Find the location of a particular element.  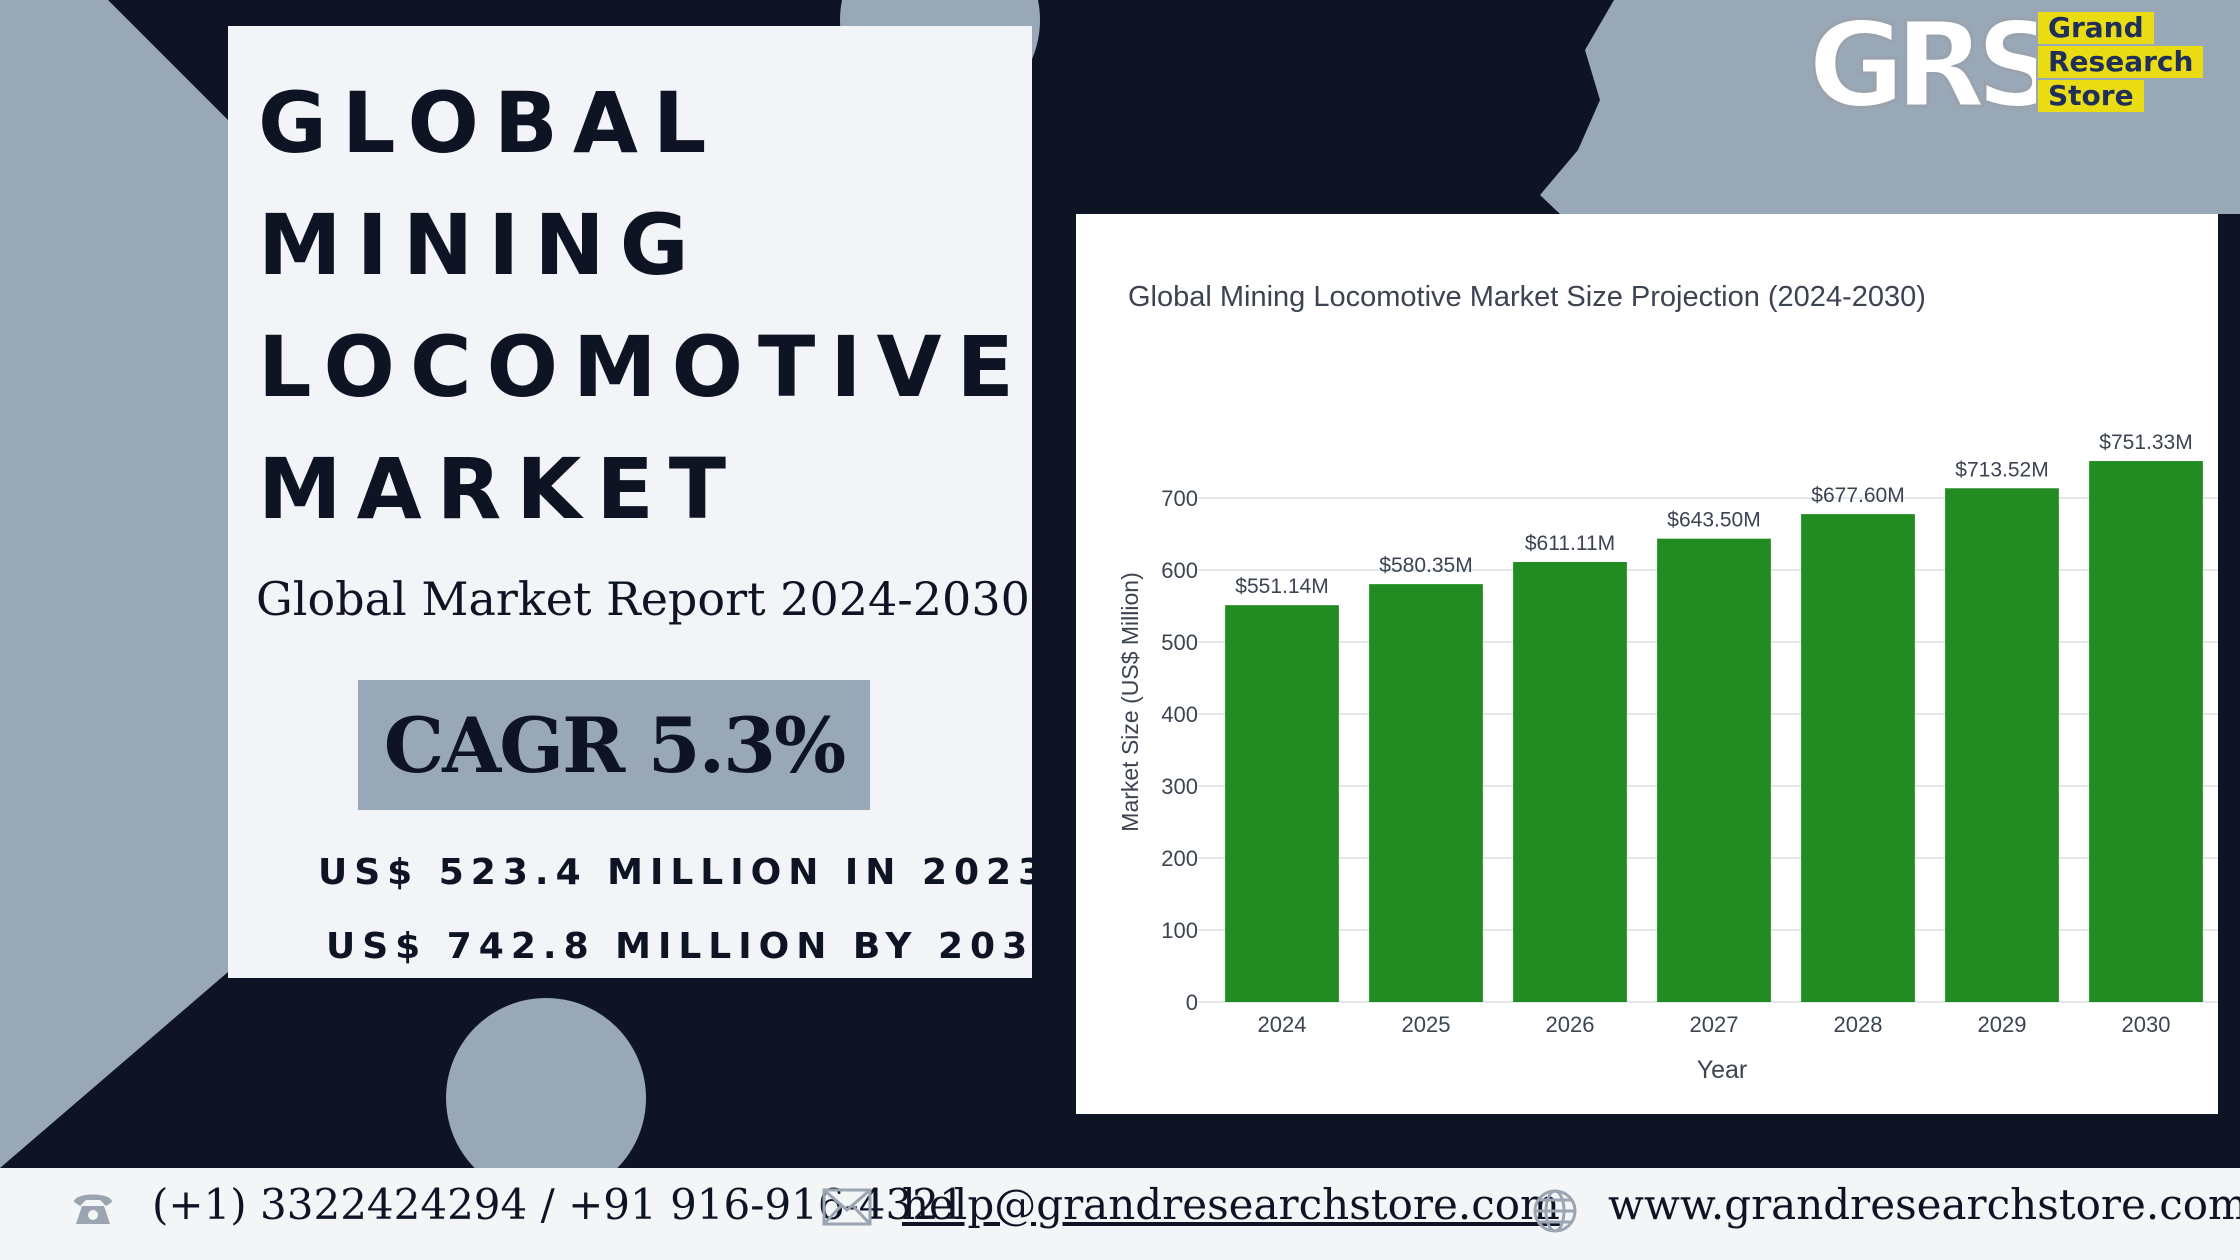

report-subtitle: Global Market Report 2024-2030 is located at coordinates (643, 599).